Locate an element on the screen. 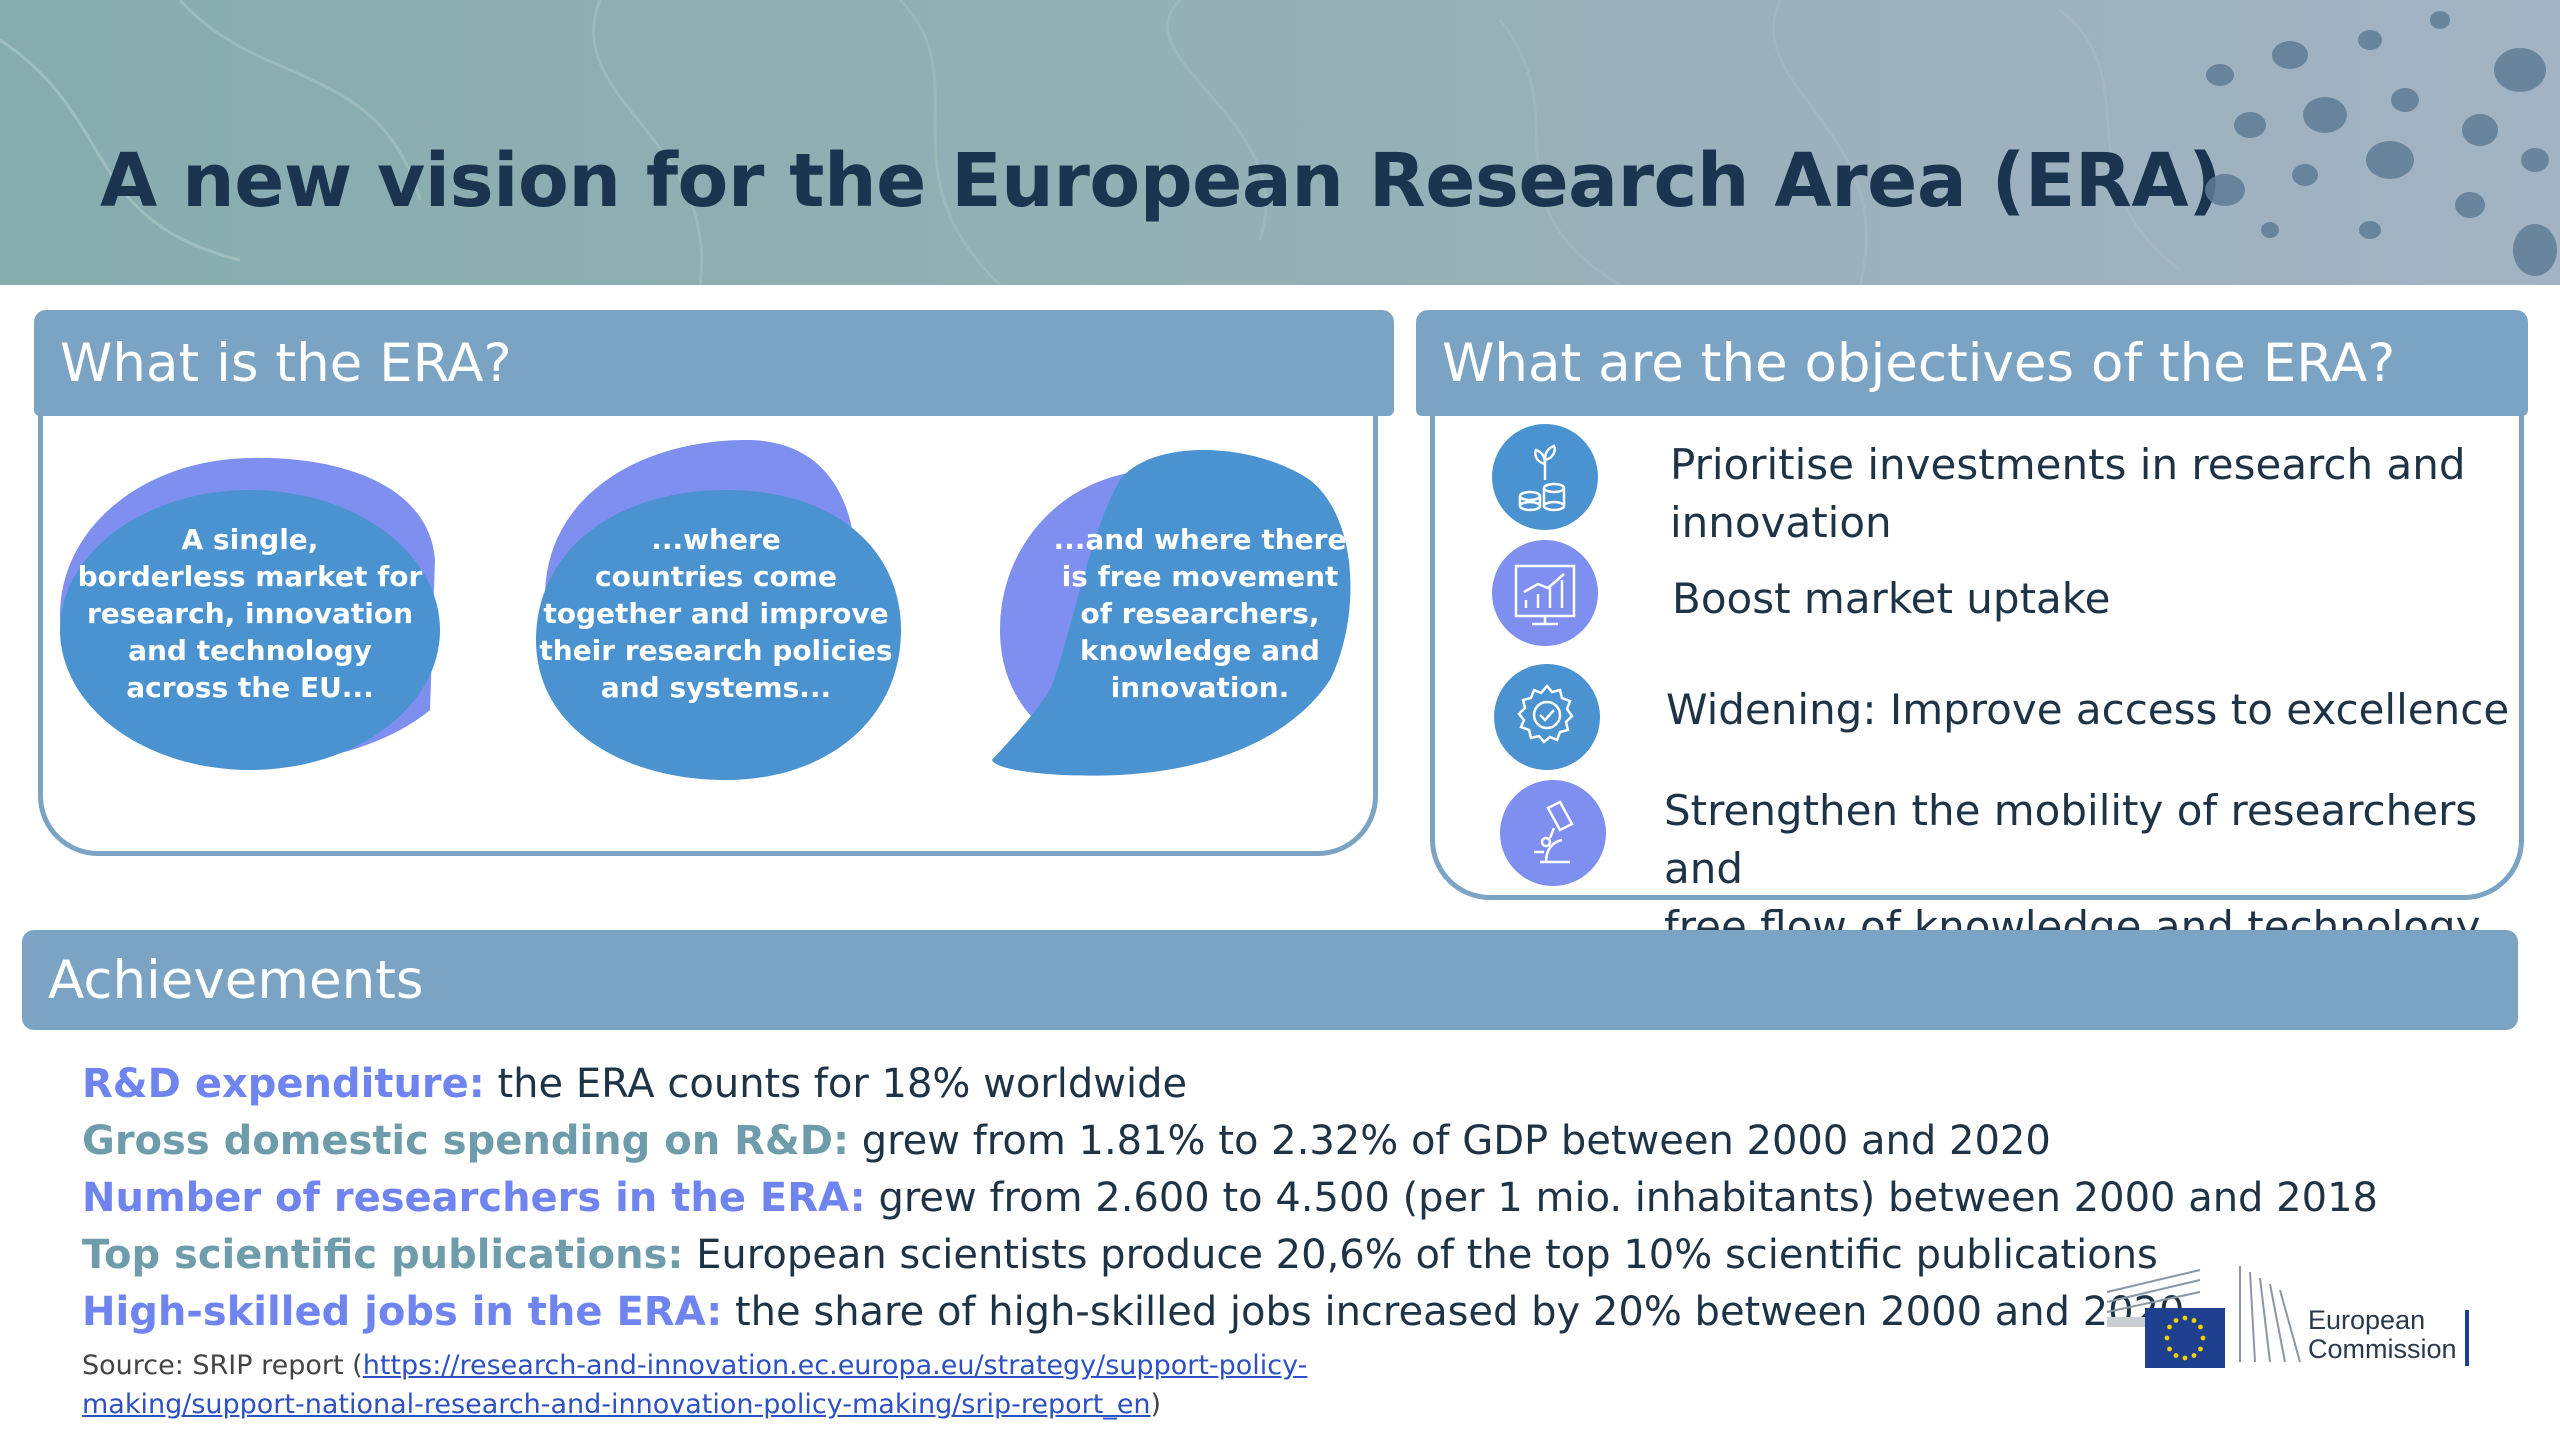  achievements-heading: Achievements is located at coordinates (1270, 980).